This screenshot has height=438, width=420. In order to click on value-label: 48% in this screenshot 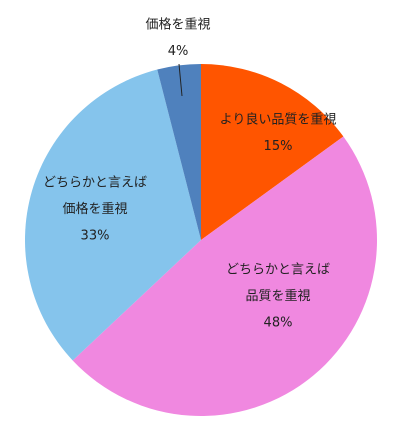, I will do `click(278, 323)`.